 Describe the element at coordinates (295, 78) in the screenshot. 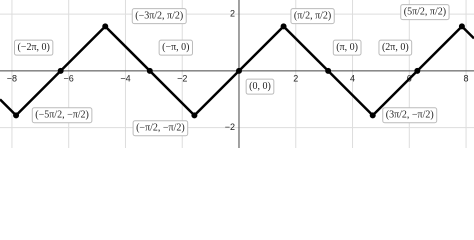

I see `x-tick-label: 2` at that location.